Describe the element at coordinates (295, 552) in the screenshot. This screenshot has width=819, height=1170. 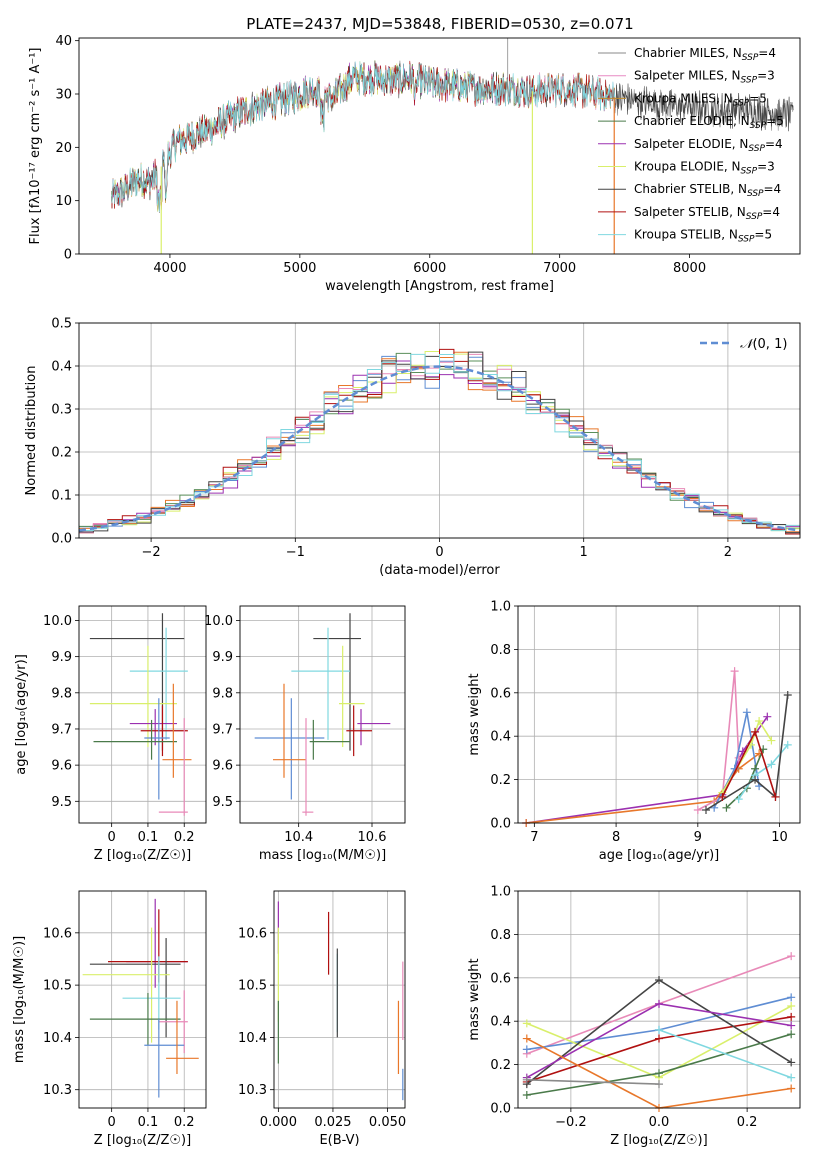
I see `x-tick-label: −1` at that location.